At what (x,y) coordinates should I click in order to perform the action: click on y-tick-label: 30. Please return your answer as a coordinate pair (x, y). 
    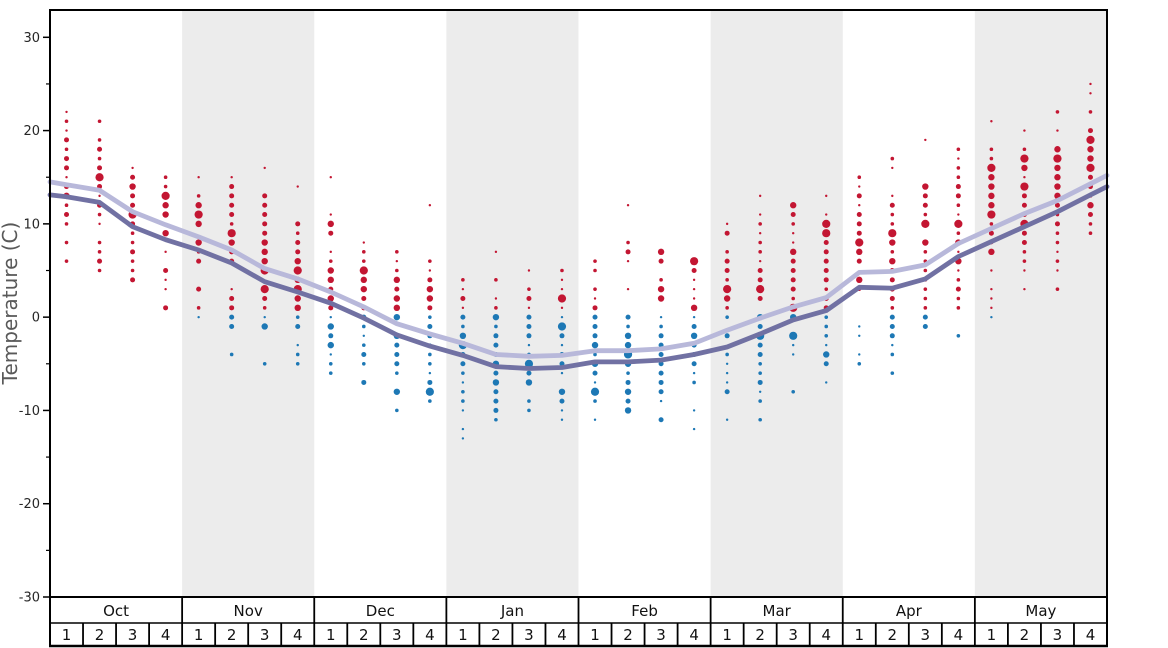
    Looking at the image, I should click on (31, 38).